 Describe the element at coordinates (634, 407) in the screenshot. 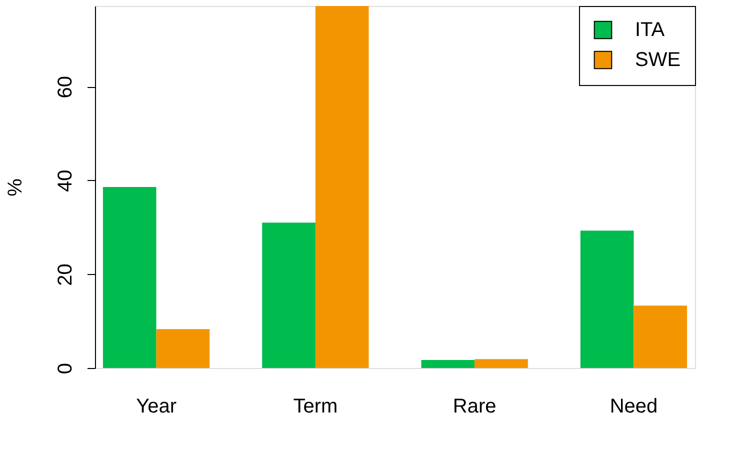

I see `x-tick-label: Need` at that location.